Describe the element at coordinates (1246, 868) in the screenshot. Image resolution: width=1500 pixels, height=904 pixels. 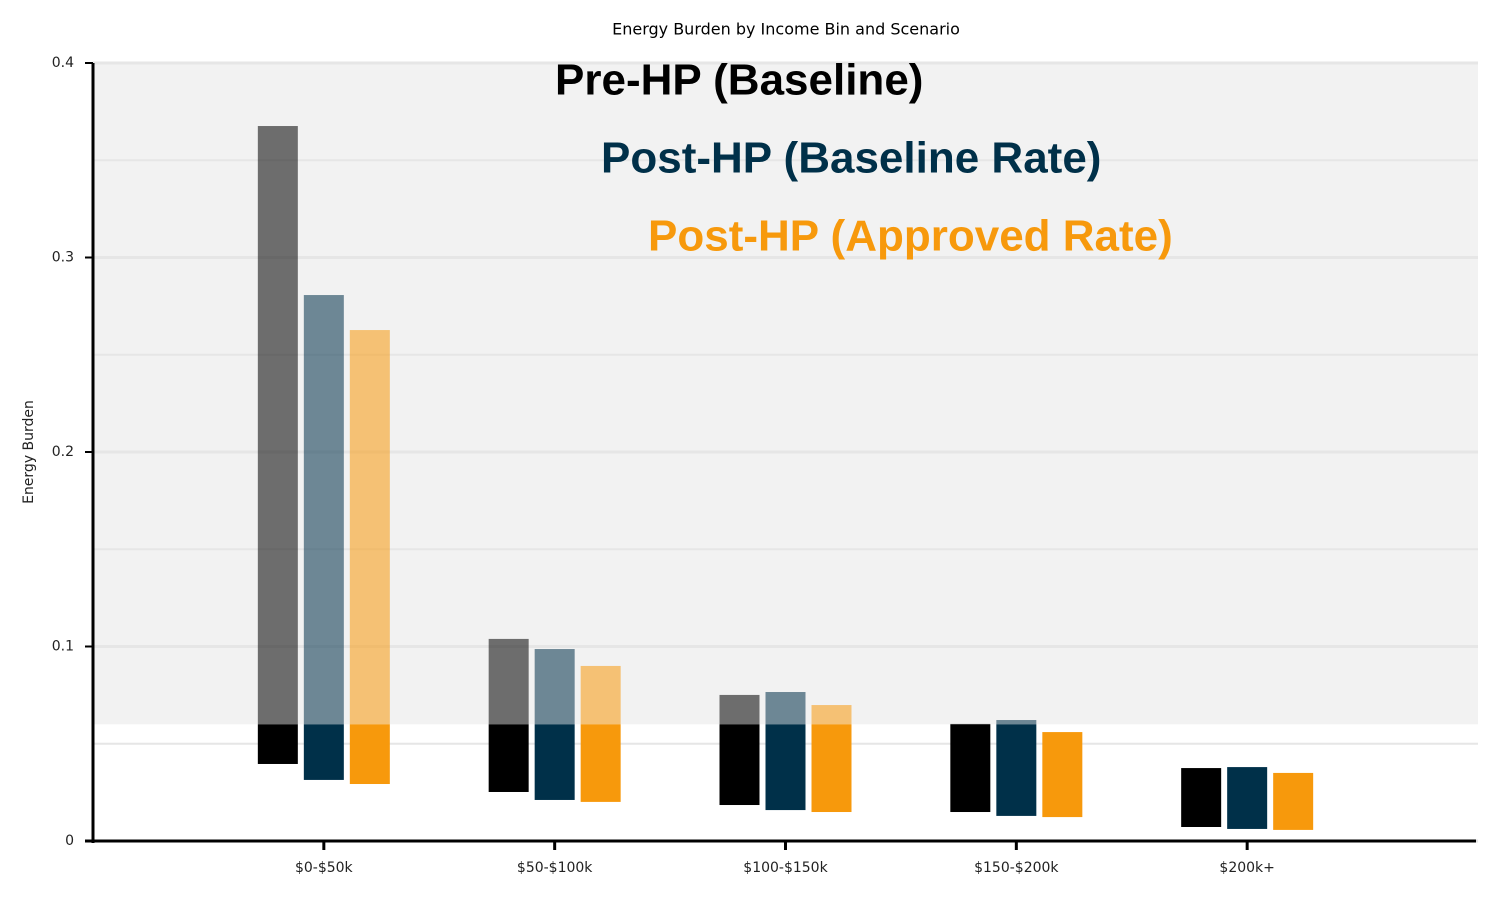
I see `x-tick-label: $200k+` at that location.